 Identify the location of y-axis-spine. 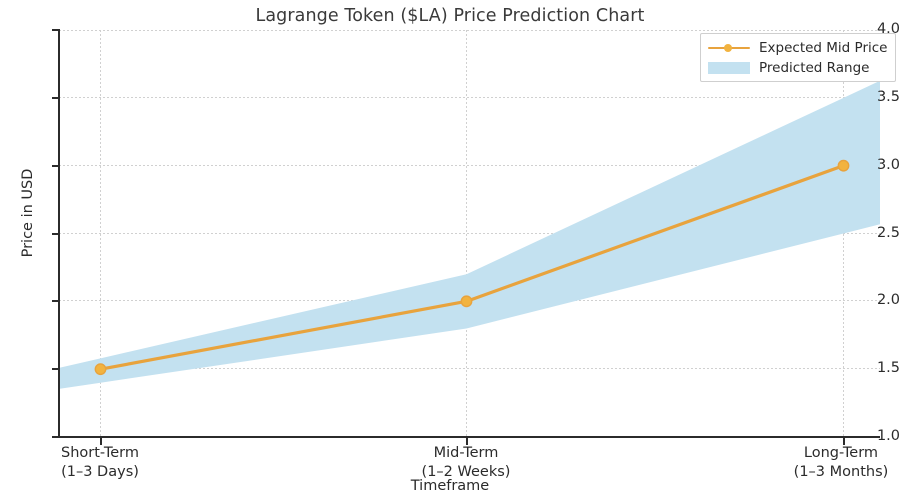
(59, 233).